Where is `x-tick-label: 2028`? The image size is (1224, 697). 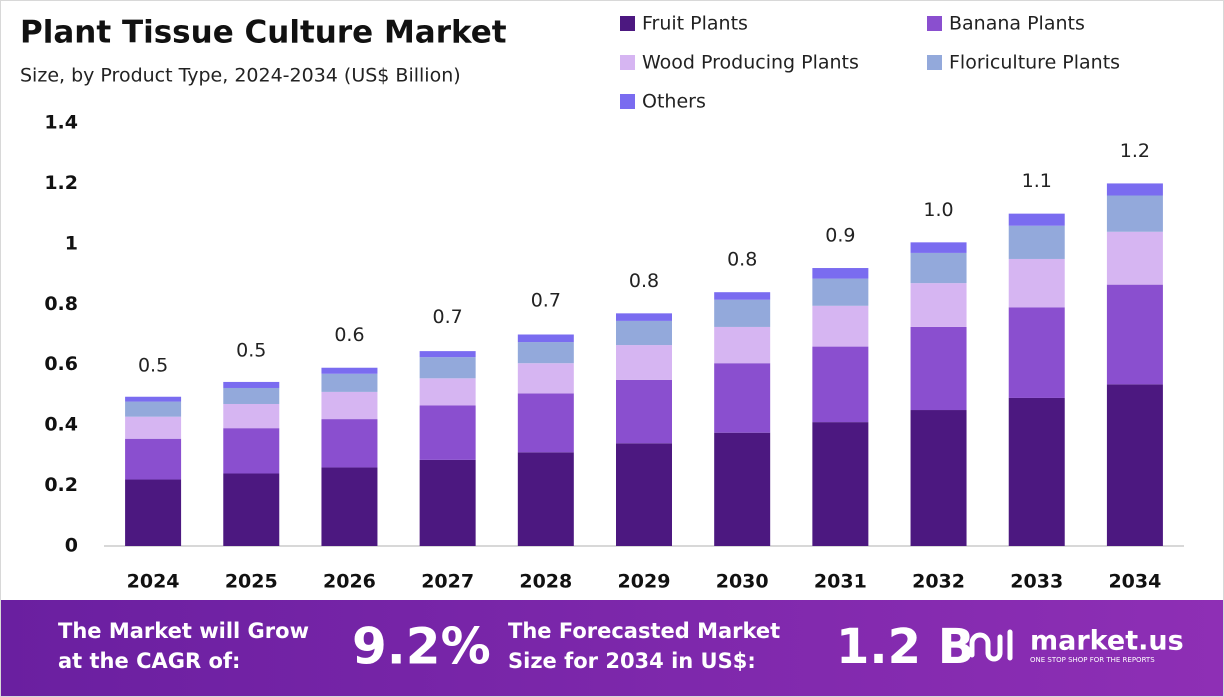 x-tick-label: 2028 is located at coordinates (545, 582).